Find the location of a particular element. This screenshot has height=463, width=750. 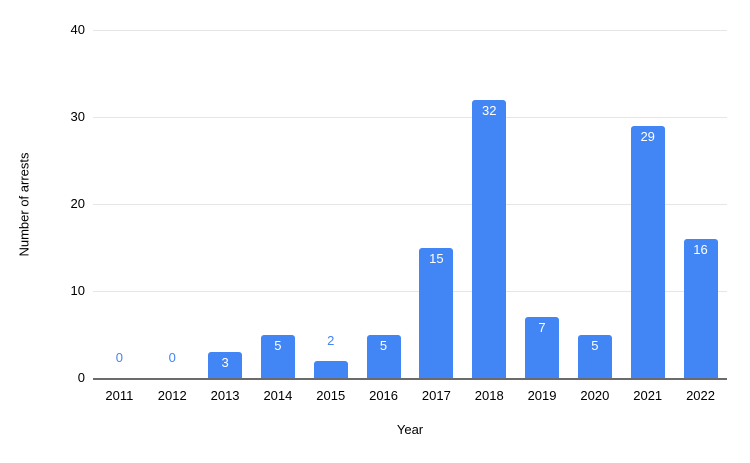

x-tick-label-2018: 2018 is located at coordinates (489, 395).